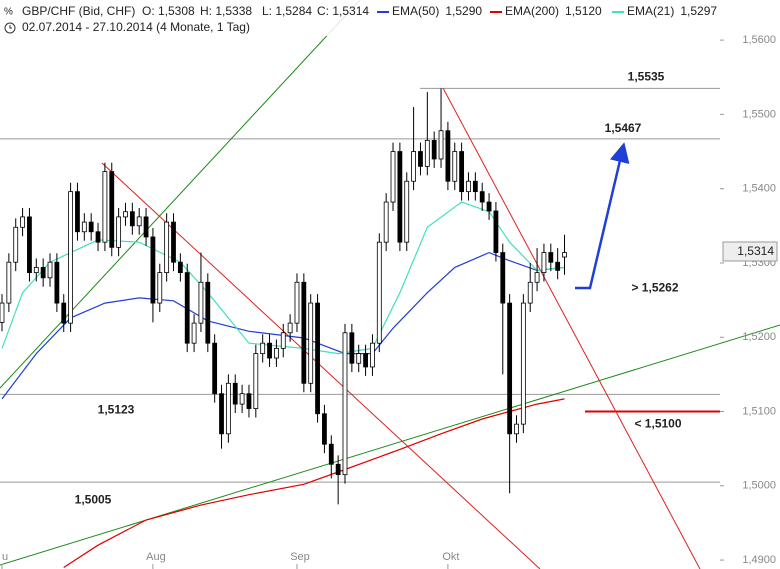  I want to click on annotation-label: 1,5535, so click(646, 77).